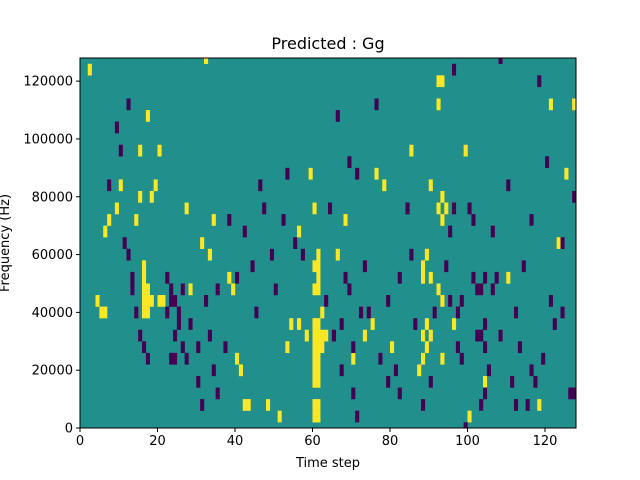  Describe the element at coordinates (52, 371) in the screenshot. I see `y-tick-label: 20000` at that location.